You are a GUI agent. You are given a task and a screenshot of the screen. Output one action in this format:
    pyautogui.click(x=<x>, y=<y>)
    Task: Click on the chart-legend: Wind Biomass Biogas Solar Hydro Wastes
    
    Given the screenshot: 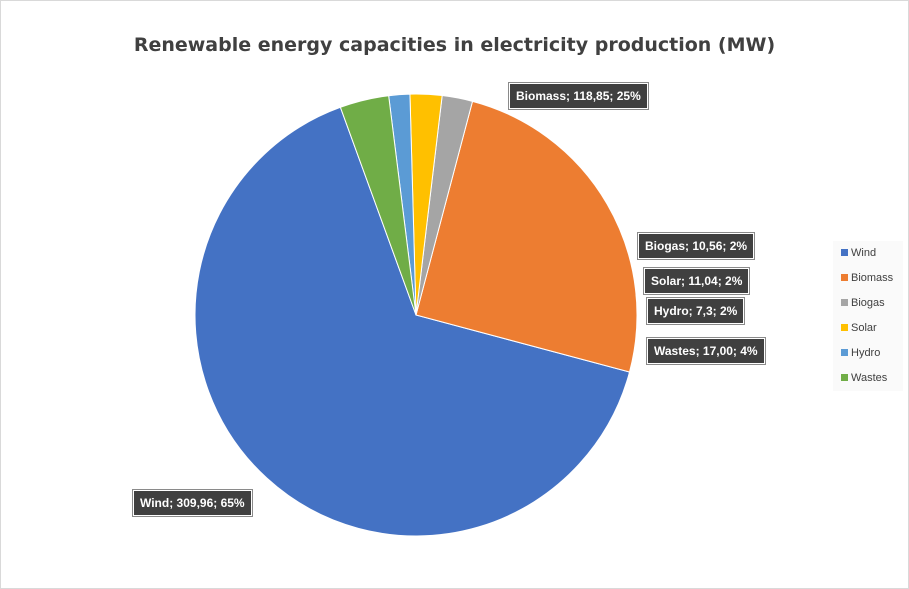 What is the action you would take?
    pyautogui.click(x=868, y=316)
    